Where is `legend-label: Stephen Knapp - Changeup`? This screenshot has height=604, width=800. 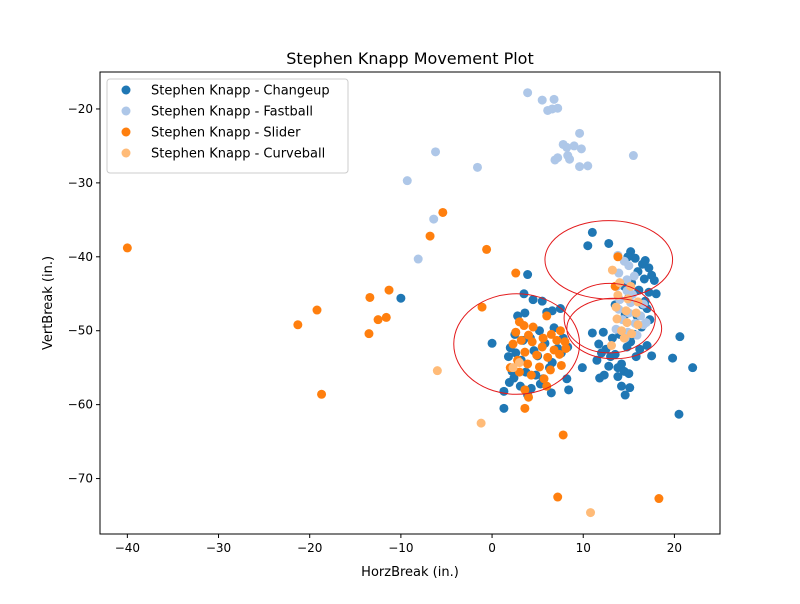 legend-label: Stephen Knapp - Changeup is located at coordinates (240, 91).